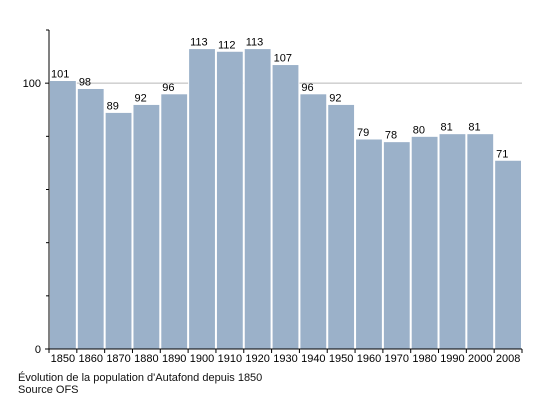  Describe the element at coordinates (174, 359) in the screenshot. I see `x-tick-label-1890: 1890` at that location.